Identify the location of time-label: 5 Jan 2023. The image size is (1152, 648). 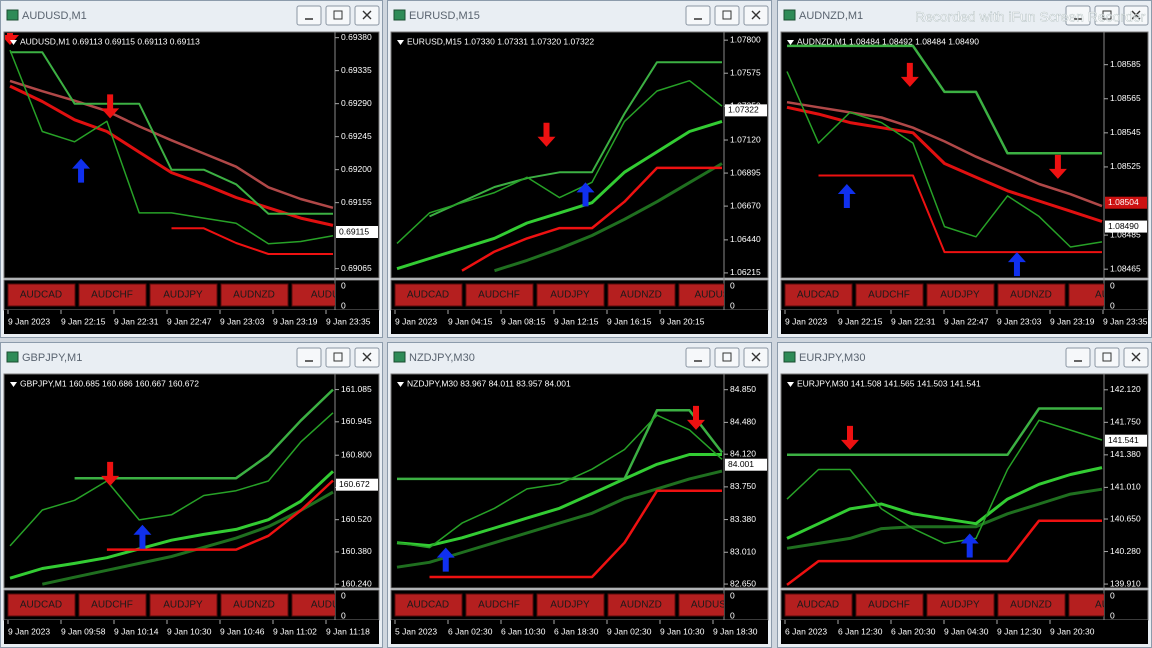
(416, 631).